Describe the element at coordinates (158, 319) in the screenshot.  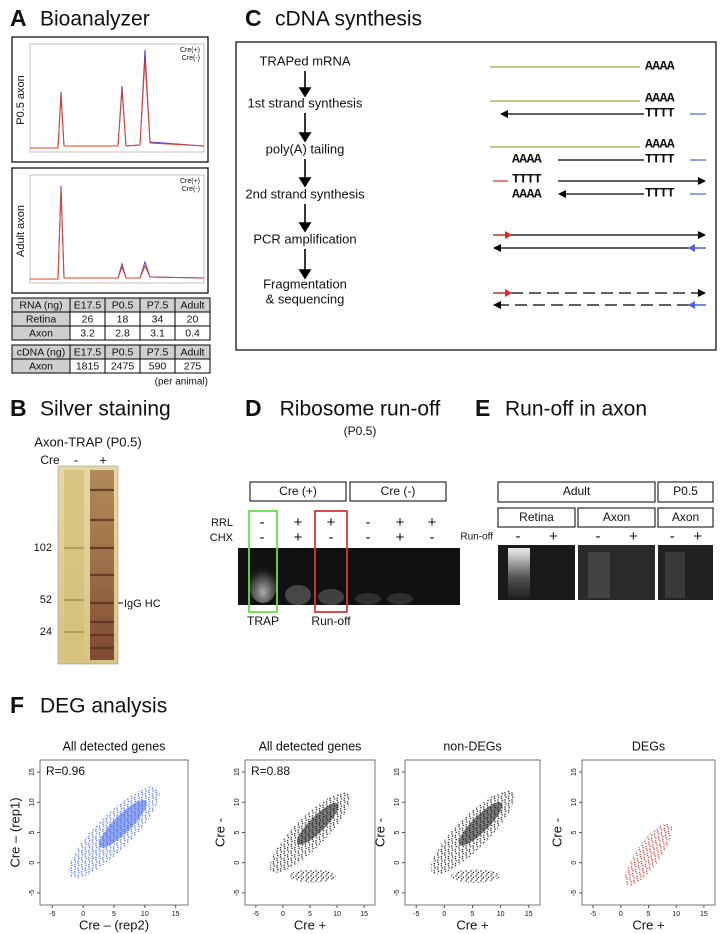
I see `table-cell: 34` at that location.